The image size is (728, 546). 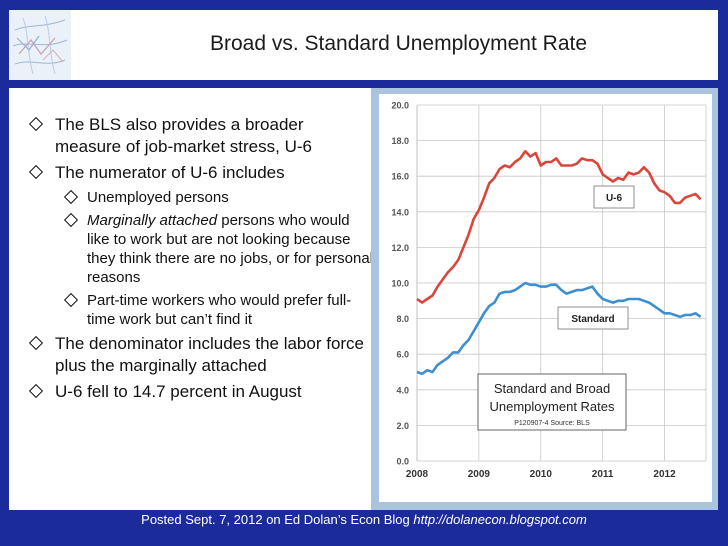 I want to click on x-tick-label: 2010, so click(x=541, y=474).